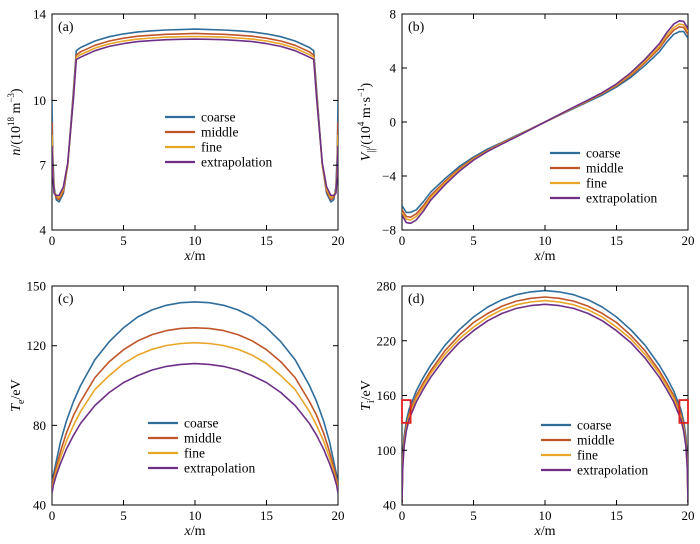 The height and width of the screenshot is (544, 700). I want to click on y-axis-label: V||/(104 m·s−1), so click(366, 121).